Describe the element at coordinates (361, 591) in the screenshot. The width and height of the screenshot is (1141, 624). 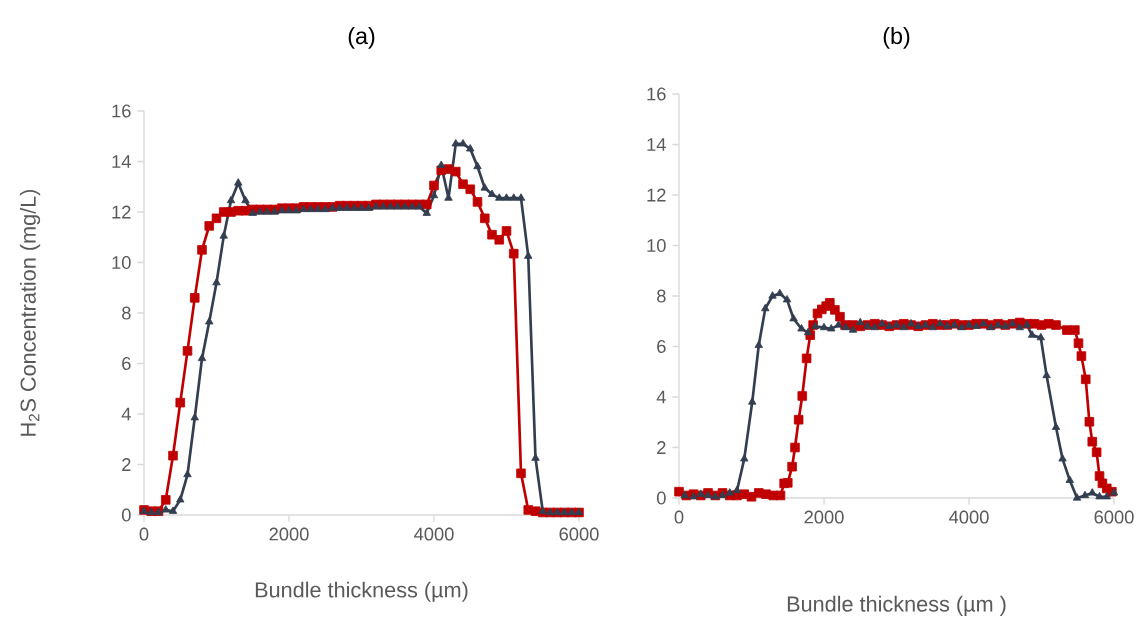
I see `x-axis-title: Bundle thickness (µm)` at that location.